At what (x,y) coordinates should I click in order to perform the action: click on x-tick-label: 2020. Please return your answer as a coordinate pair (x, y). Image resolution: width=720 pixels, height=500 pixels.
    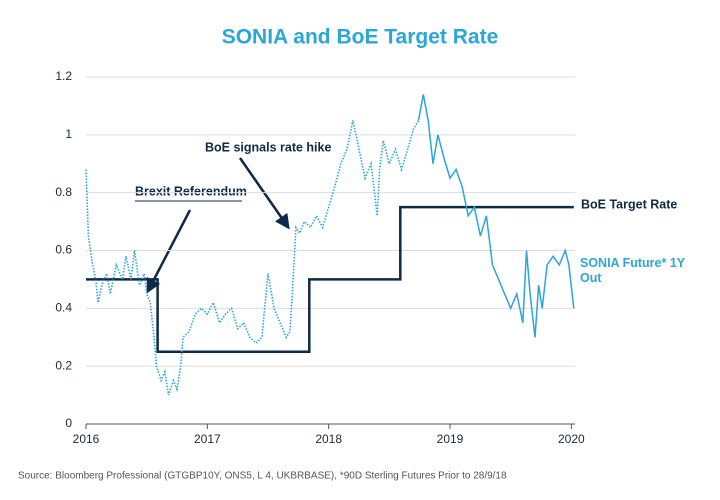
    Looking at the image, I should click on (571, 439).